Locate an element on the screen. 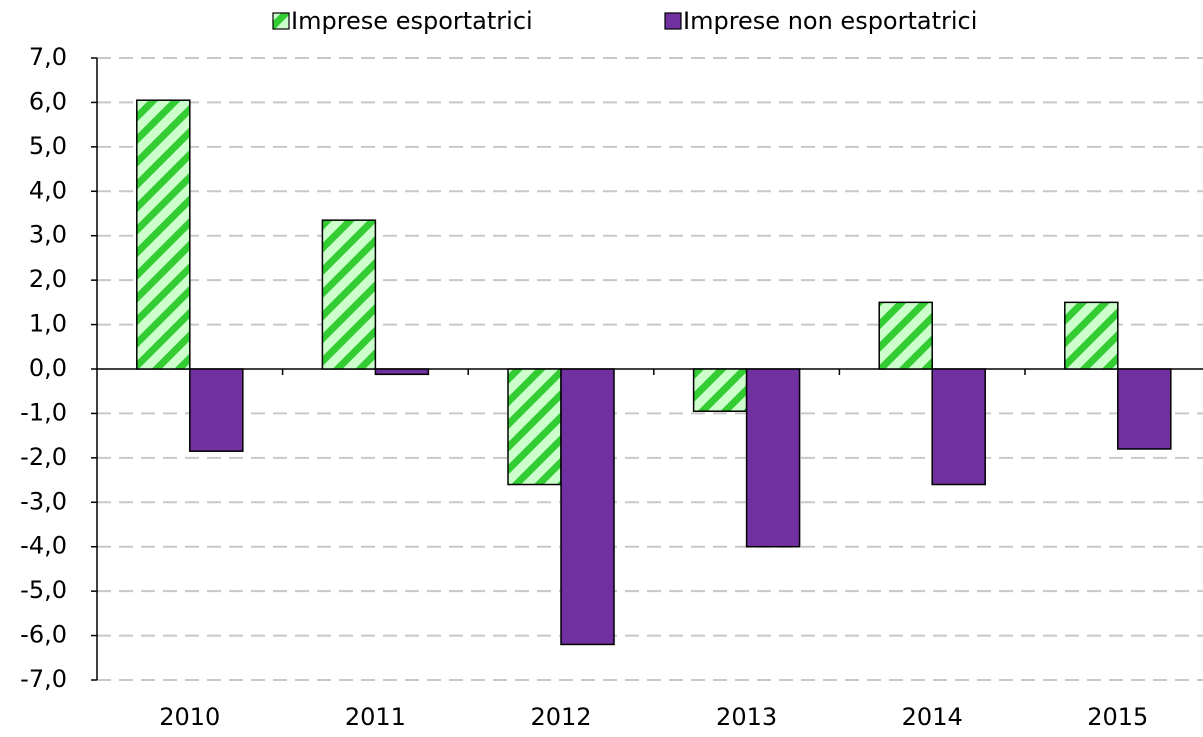 The width and height of the screenshot is (1203, 737). y-tick-label: -2,0 is located at coordinates (43, 457).